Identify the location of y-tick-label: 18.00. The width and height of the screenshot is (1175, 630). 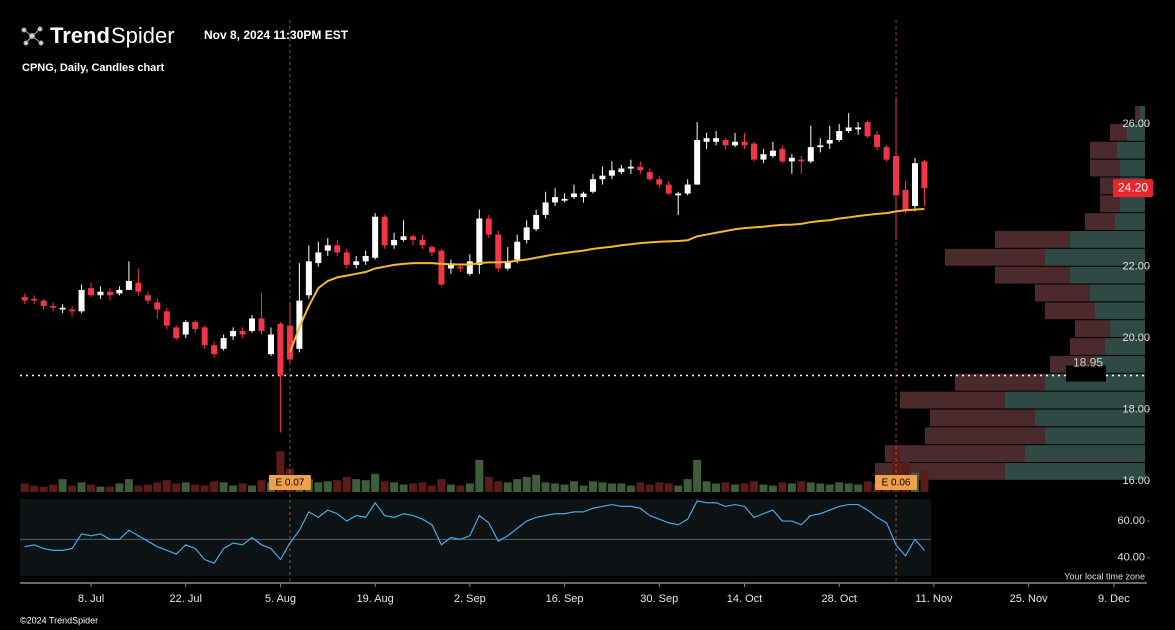
(1136, 409).